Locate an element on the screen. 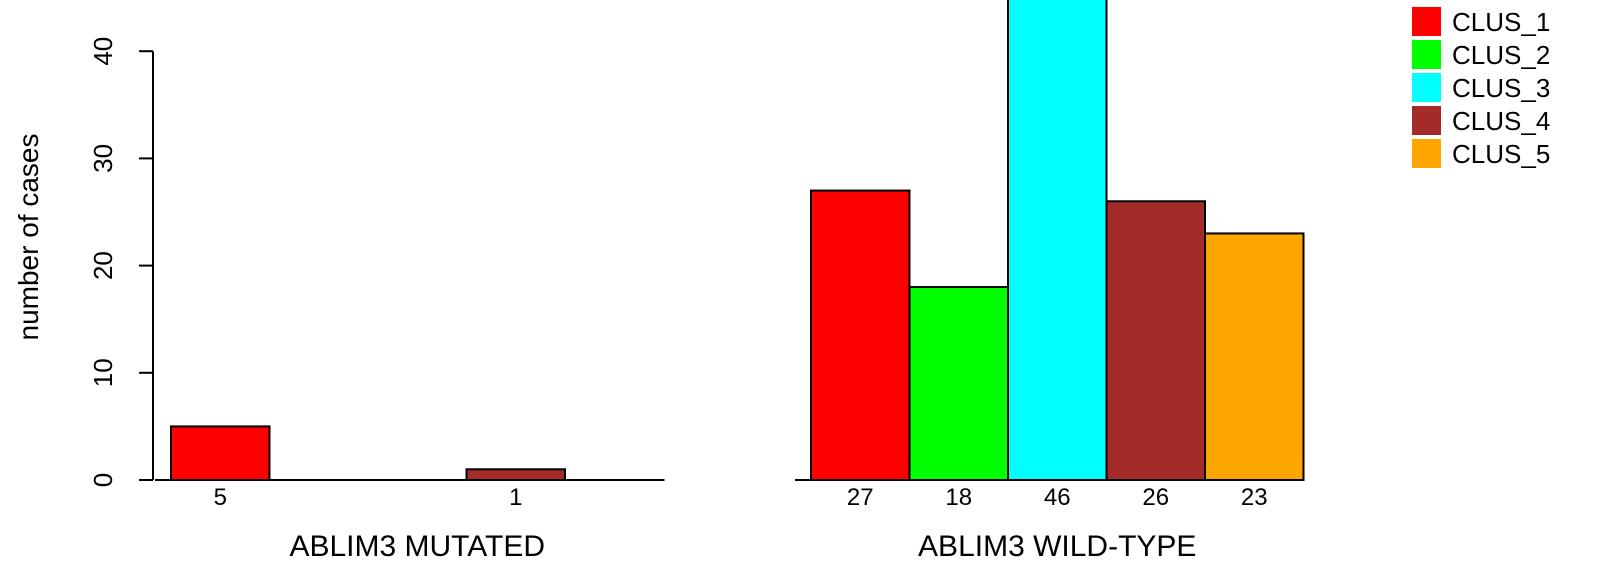 The height and width of the screenshot is (578, 1610). panel-labels: ABLIM3 MUTATED ABLIM3 WILD-TYPE is located at coordinates (742, 546).